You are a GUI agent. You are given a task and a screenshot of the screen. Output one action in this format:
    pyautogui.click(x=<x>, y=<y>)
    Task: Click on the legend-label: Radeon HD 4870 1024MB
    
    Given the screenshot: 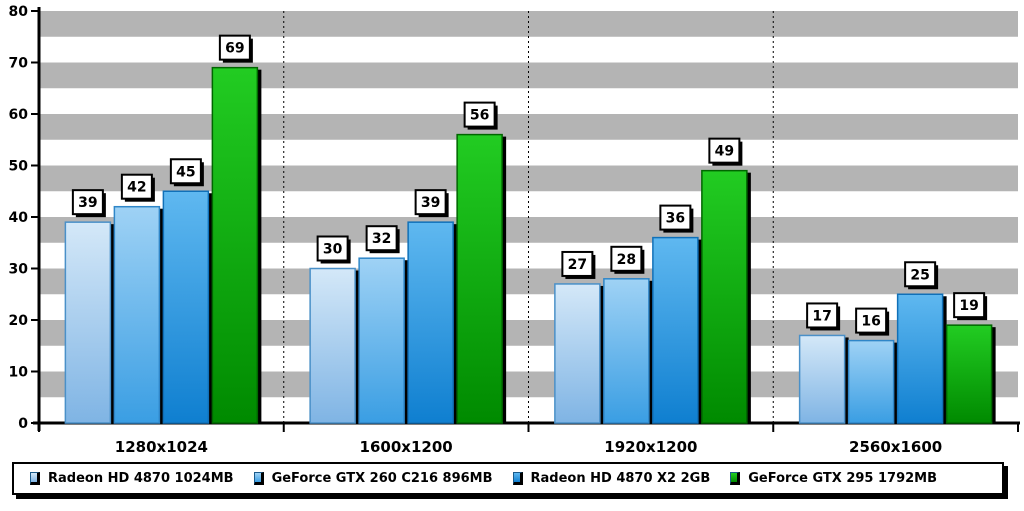 What is the action you would take?
    pyautogui.click(x=141, y=478)
    